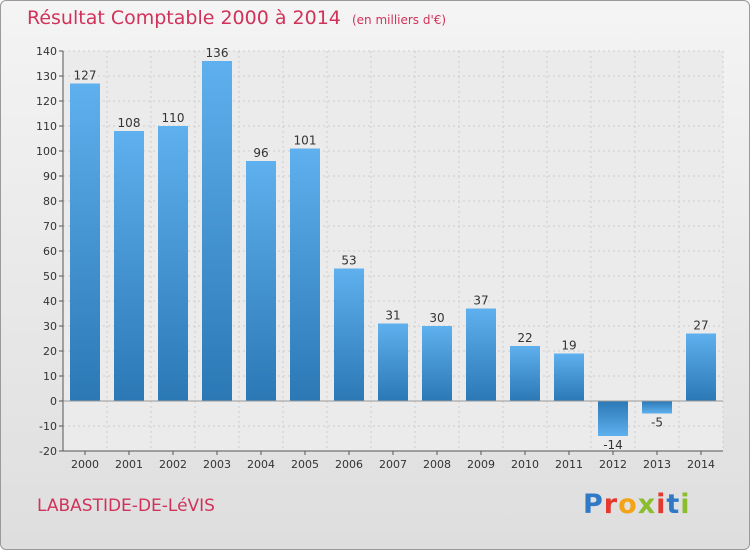  What do you see at coordinates (261, 464) in the screenshot?
I see `x-tick-label-2004: 2004` at bounding box center [261, 464].